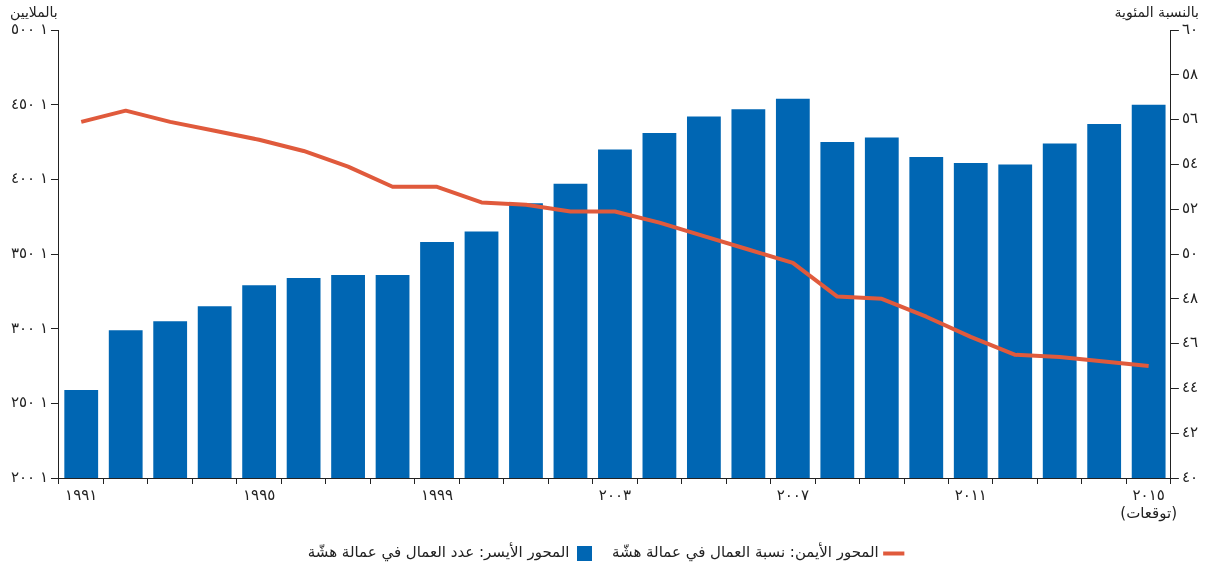 The height and width of the screenshot is (575, 1209). I want to click on y-tick-label: ١ ٤٥٠, so click(29, 103).